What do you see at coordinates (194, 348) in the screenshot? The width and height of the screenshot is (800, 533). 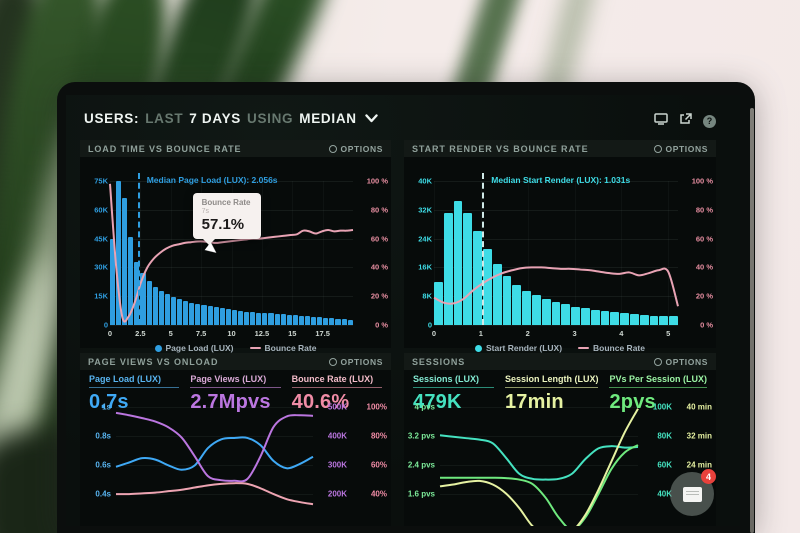 I see `legend-item: Page Load (LUX)` at bounding box center [194, 348].